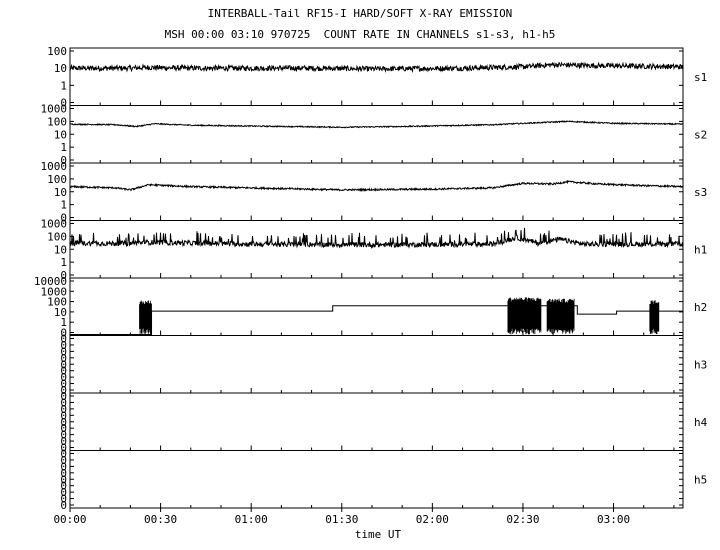 The width and height of the screenshot is (720, 550). I want to click on series-line-s1, so click(376, 67).